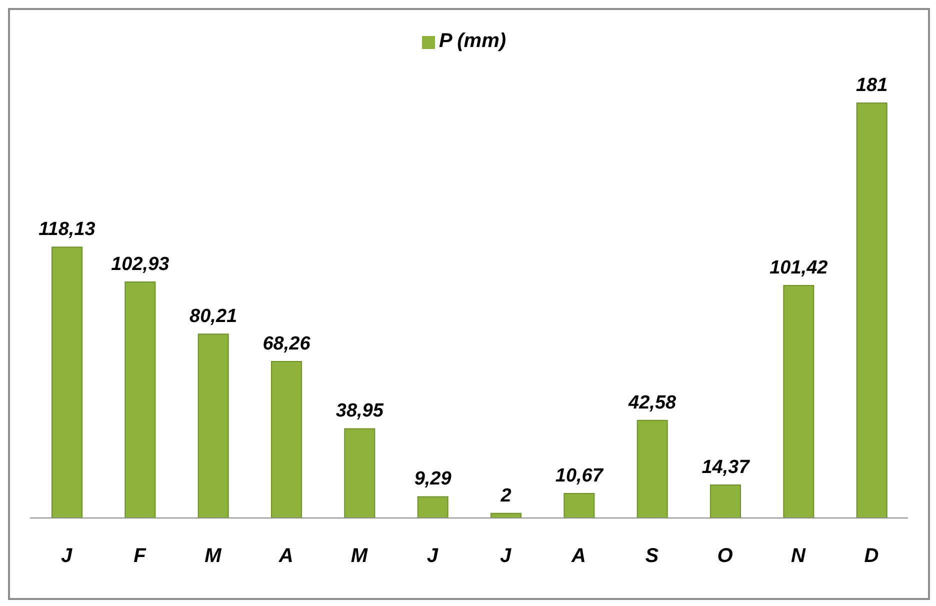 The height and width of the screenshot is (606, 936). Describe the element at coordinates (140, 556) in the screenshot. I see `x-tick-label: F` at that location.